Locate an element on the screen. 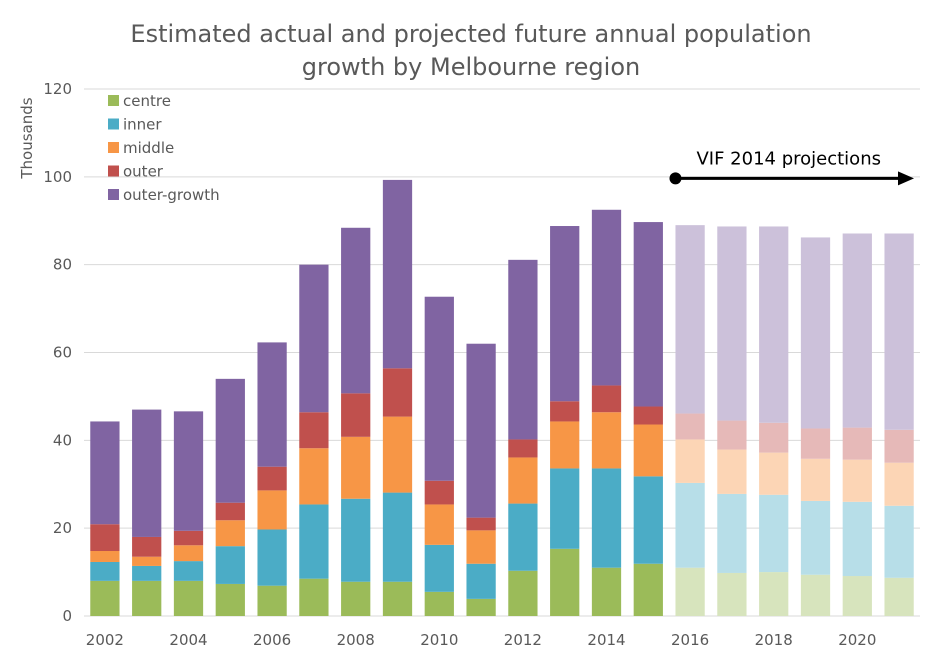 This screenshot has width=942, height=661. bar-outer-2006 is located at coordinates (272, 478).